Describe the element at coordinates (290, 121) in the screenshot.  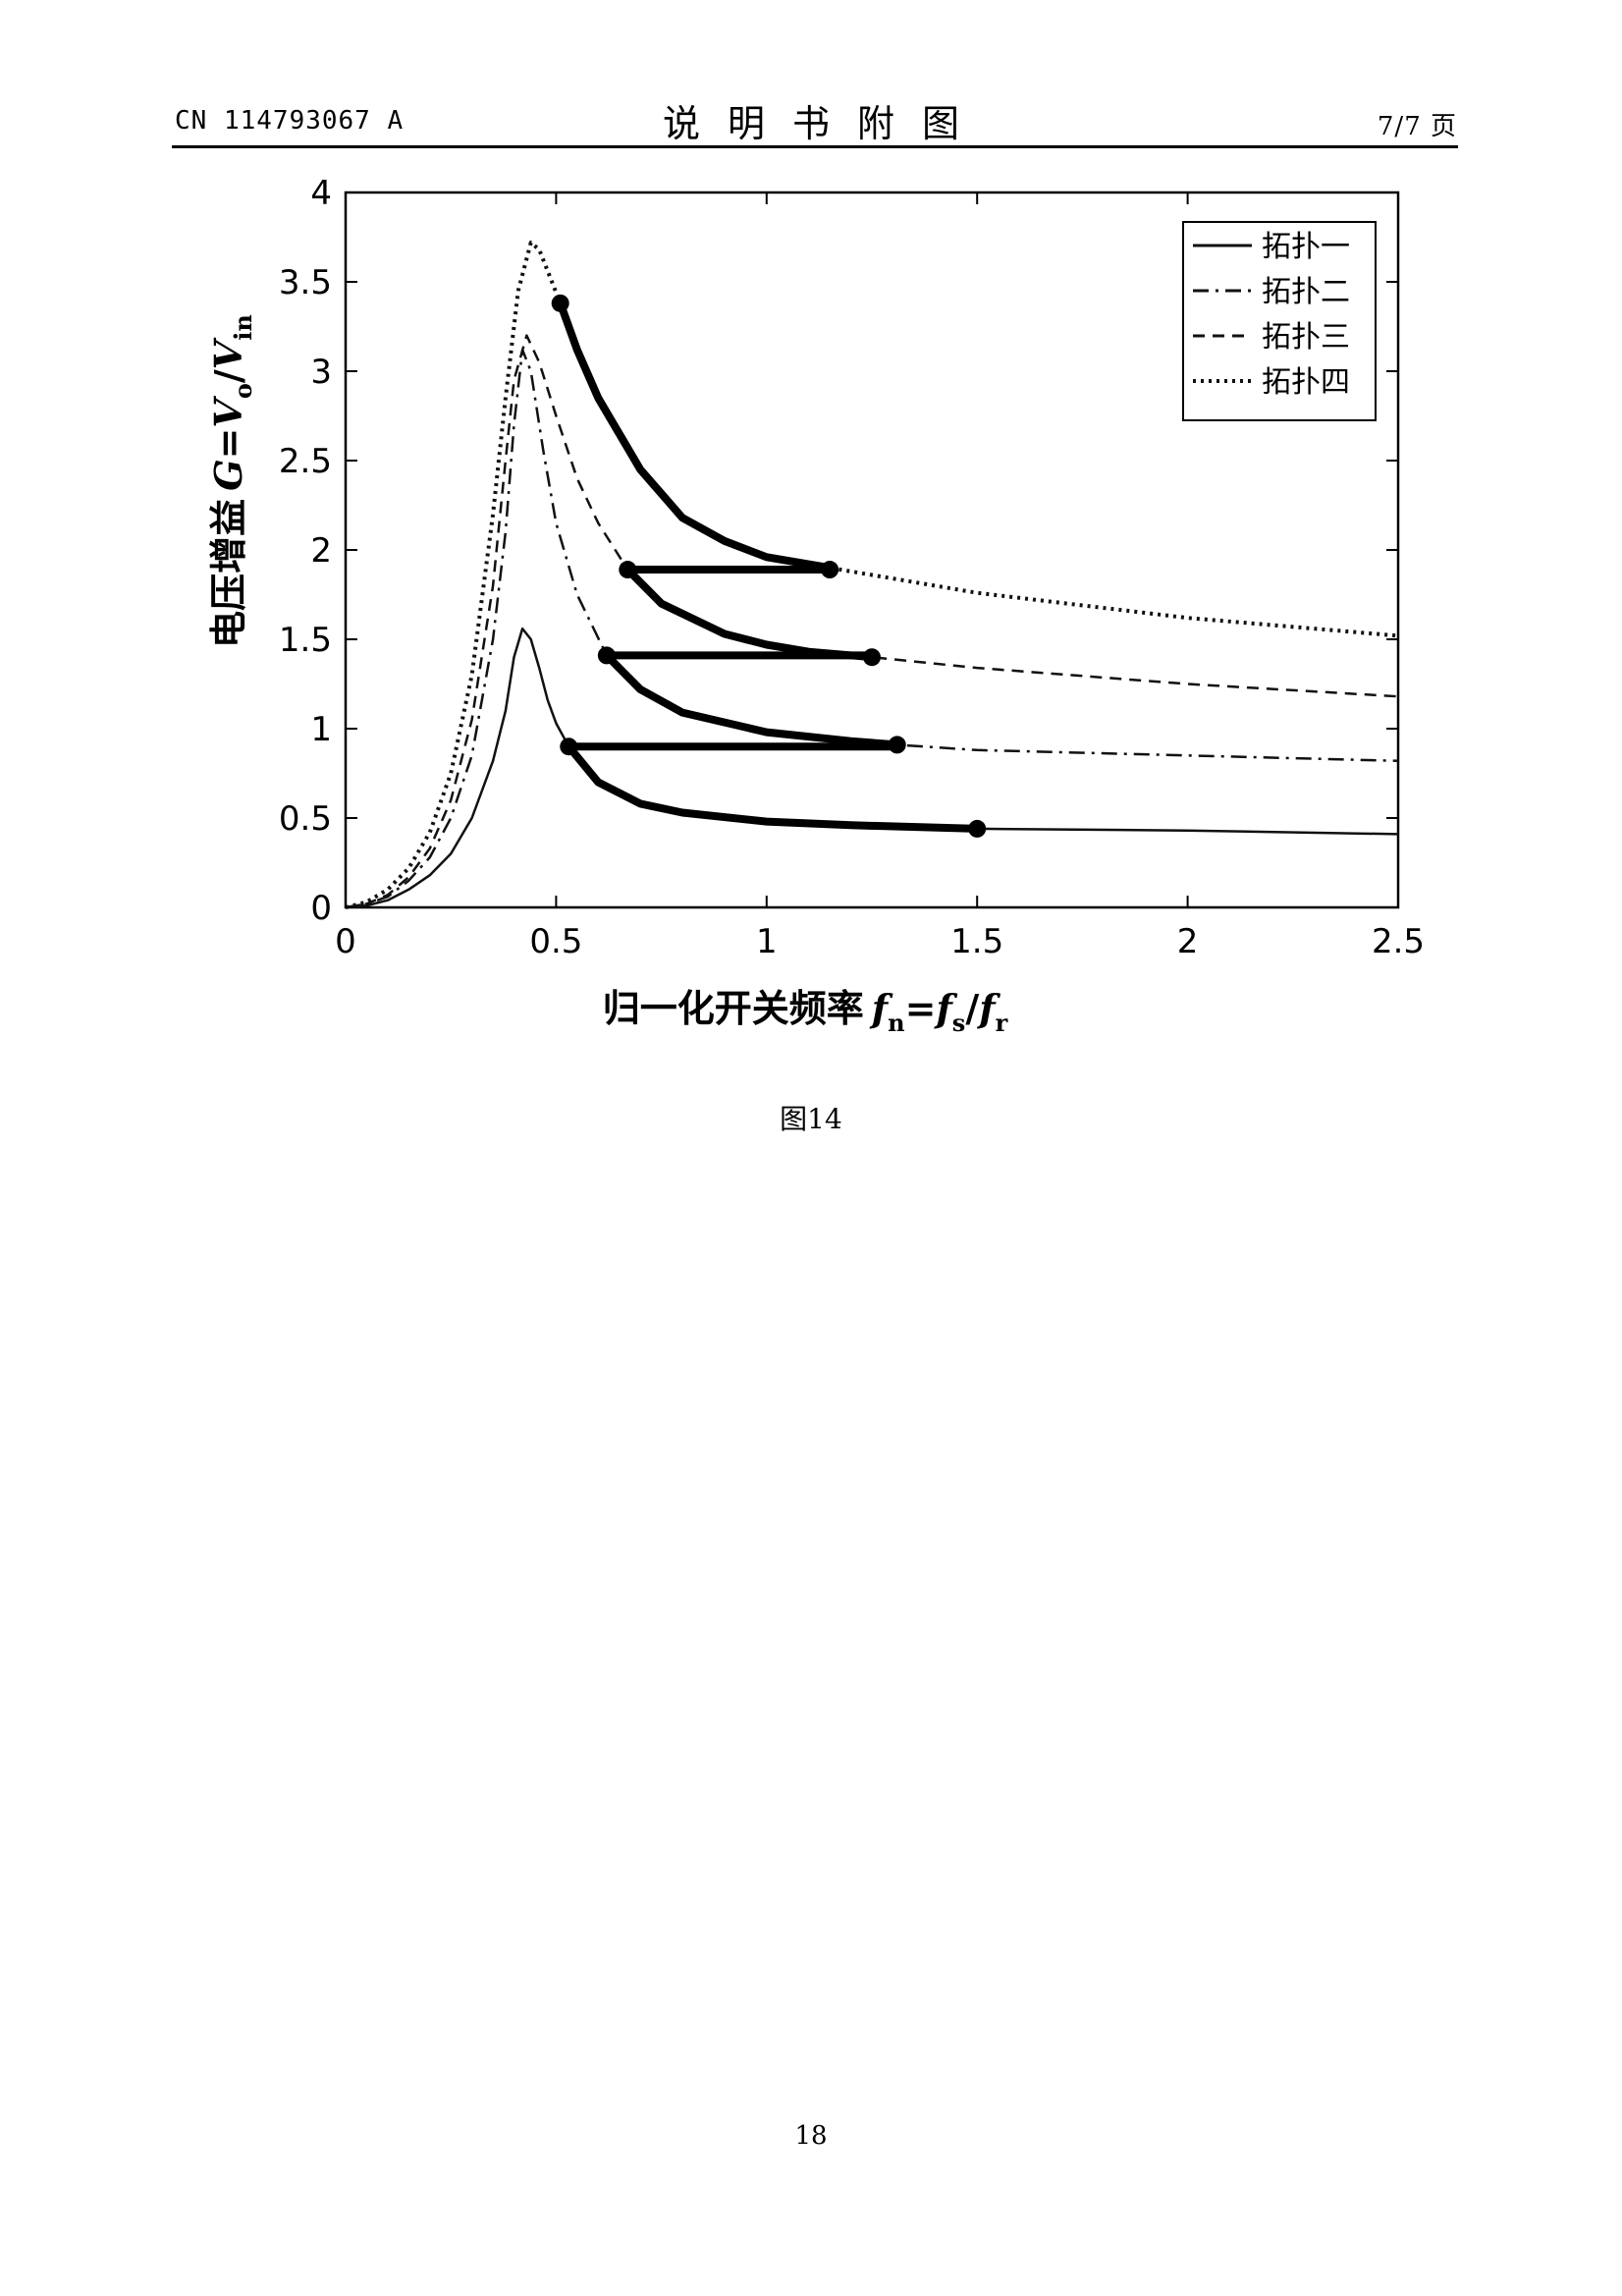
I see `patent-number: CN 114793067 A` at that location.